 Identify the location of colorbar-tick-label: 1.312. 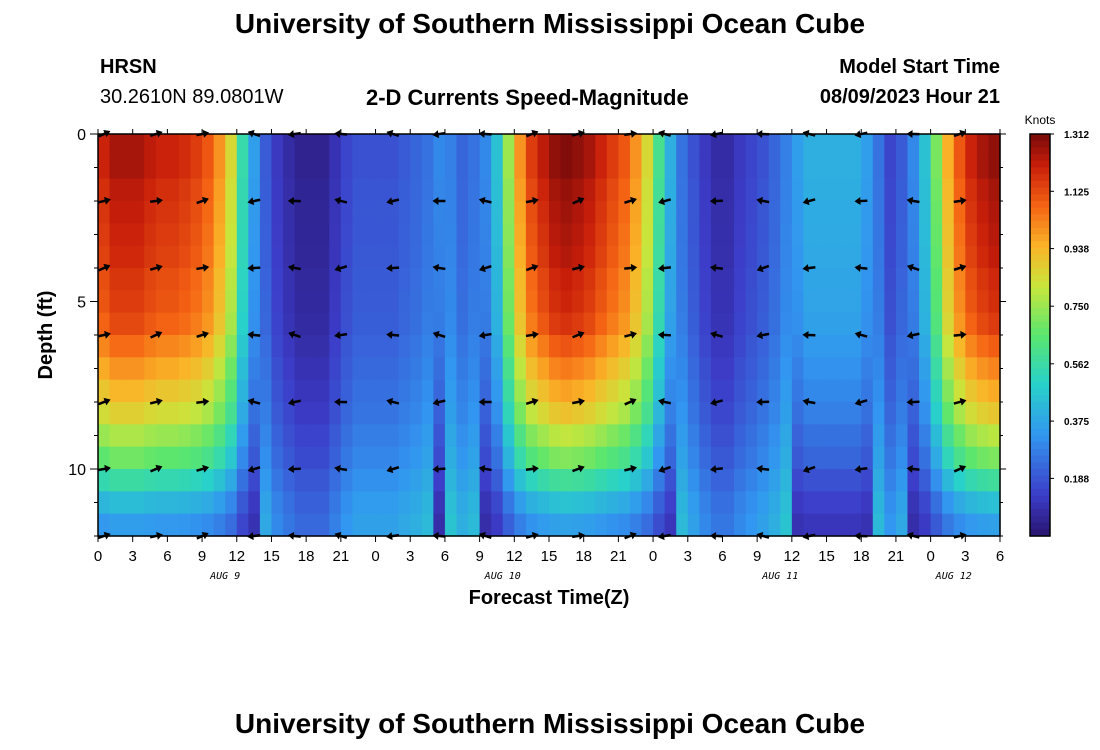
(1076, 135).